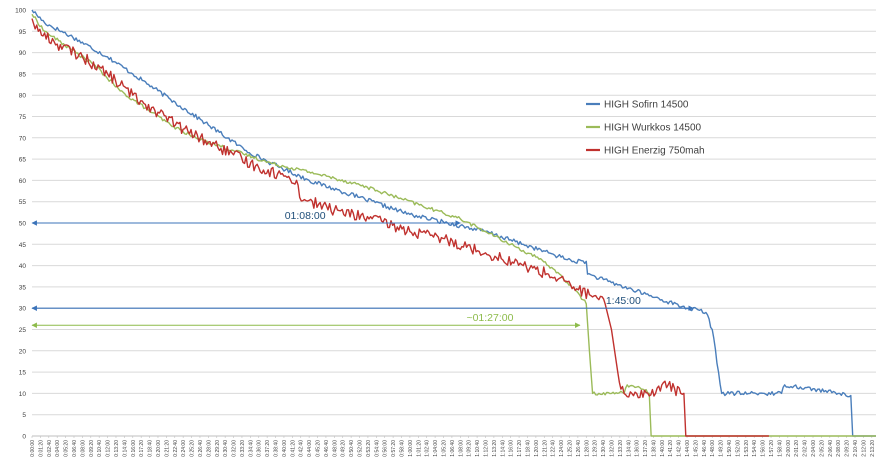  What do you see at coordinates (41, 448) in the screenshot?
I see `x-tick-label: 0:01:20` at bounding box center [41, 448].